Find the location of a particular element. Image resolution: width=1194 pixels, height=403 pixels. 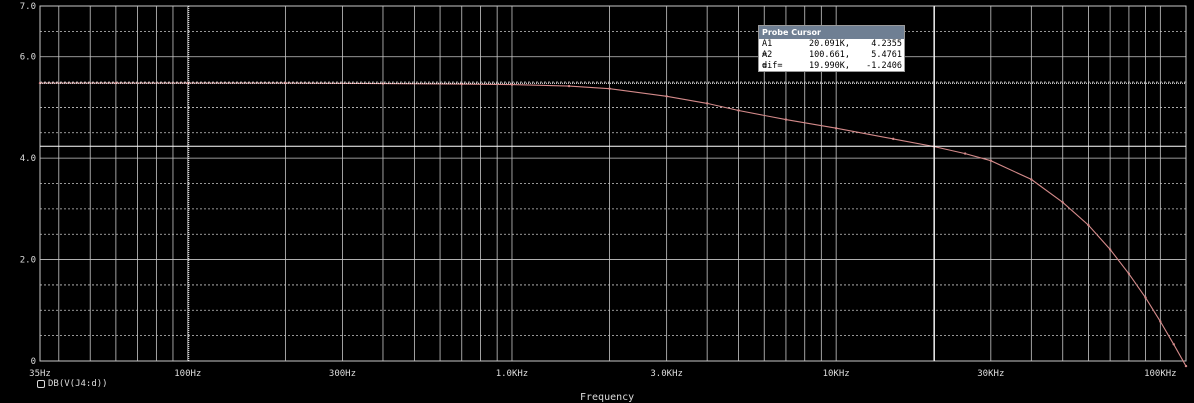

x-tick-label: 3.0KHz is located at coordinates (666, 374).